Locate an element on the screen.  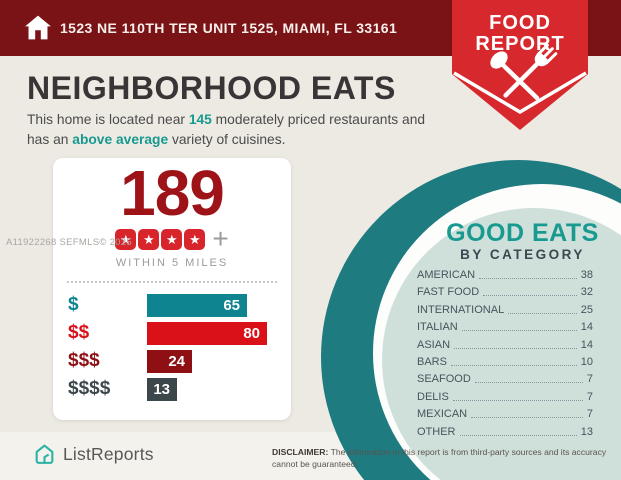
fork-spoon-icon is located at coordinates (520, 79).